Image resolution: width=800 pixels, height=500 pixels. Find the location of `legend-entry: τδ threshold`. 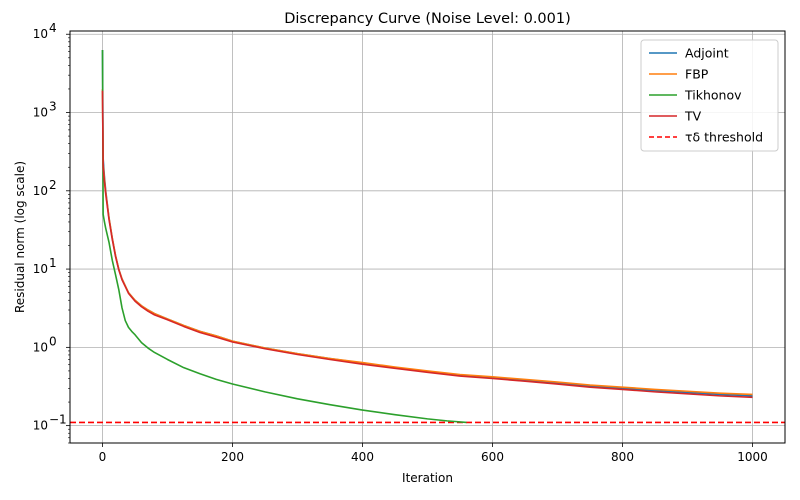

legend-entry: τδ threshold is located at coordinates (724, 137).